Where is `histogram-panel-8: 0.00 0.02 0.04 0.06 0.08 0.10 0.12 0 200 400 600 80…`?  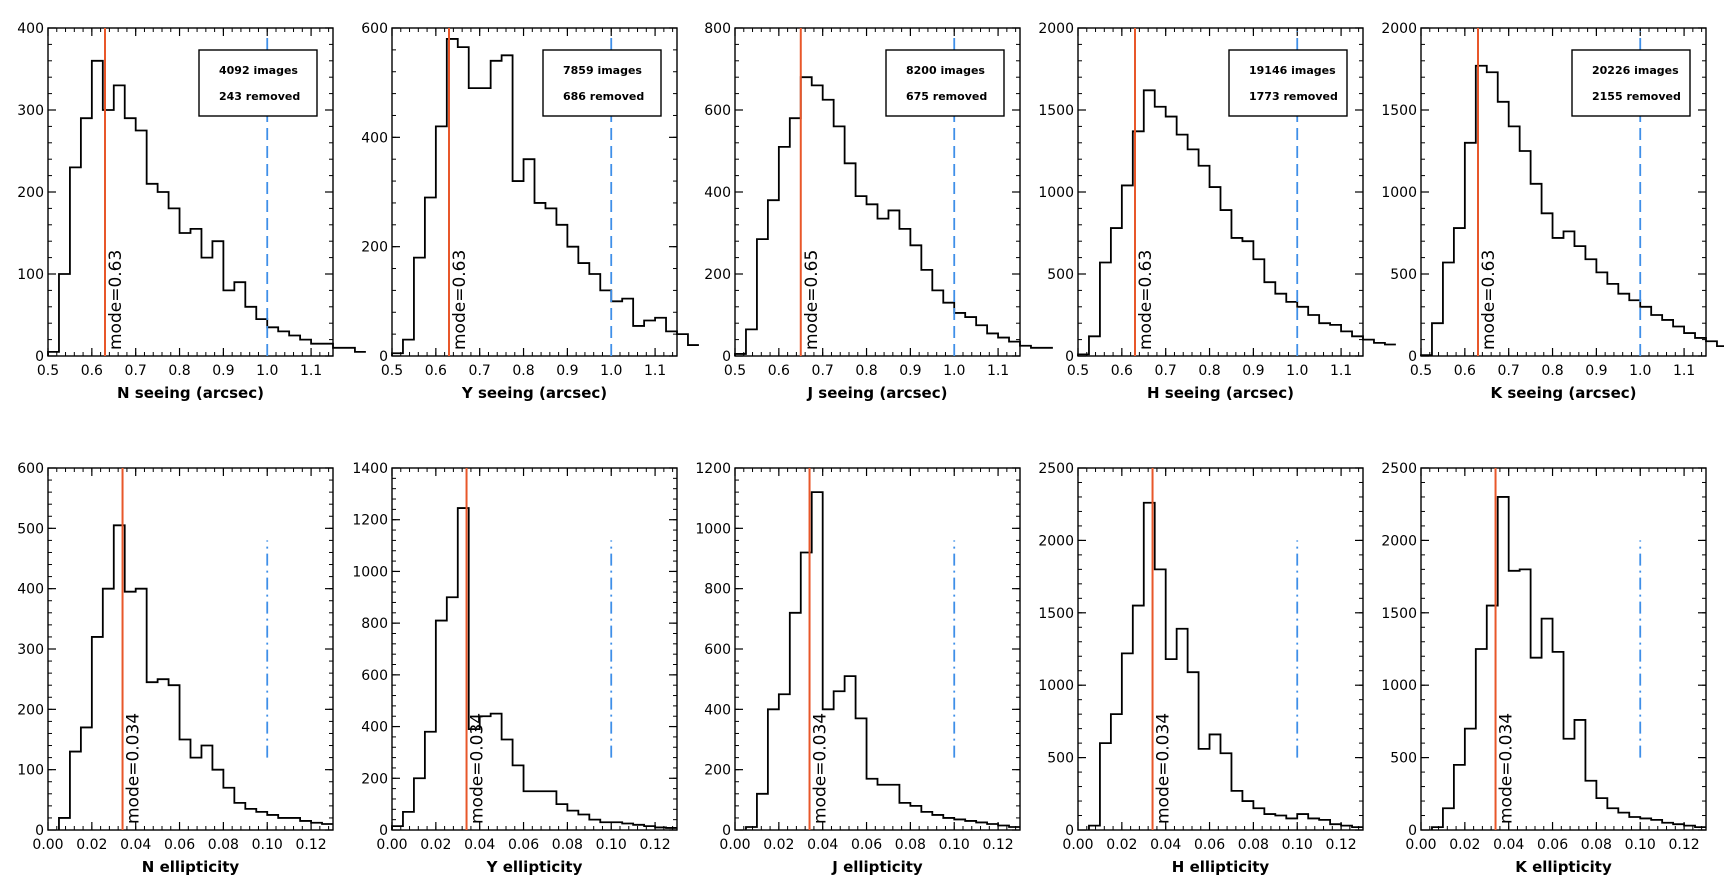 histogram-panel-8: 0.00 0.02 0.04 0.06 0.08 0.10 0.12 0 200 400 600 80… is located at coordinates (858, 668).